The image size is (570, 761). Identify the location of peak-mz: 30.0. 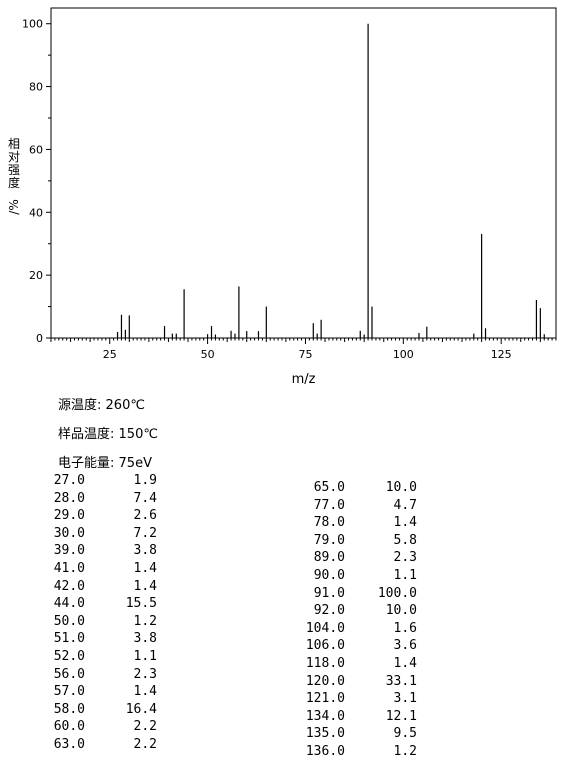
(69, 533).